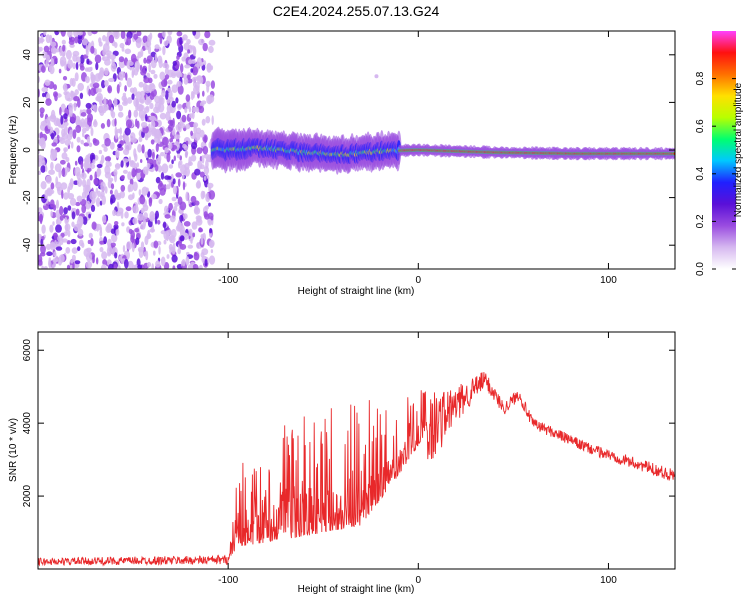 The width and height of the screenshot is (750, 600). Describe the element at coordinates (27, 55) in the screenshot. I see `spectrogram-y-tick-label: 40` at that location.